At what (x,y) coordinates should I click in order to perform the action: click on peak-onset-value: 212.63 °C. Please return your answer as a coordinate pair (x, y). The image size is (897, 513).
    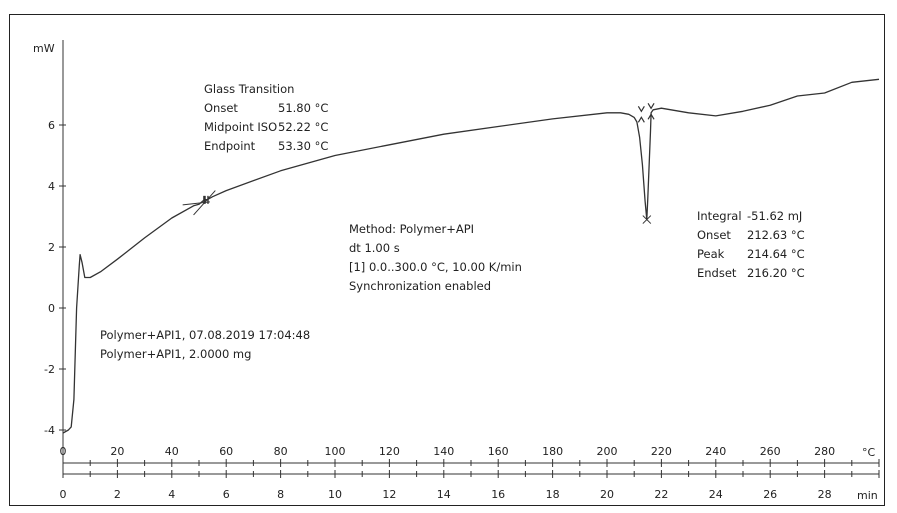
    Looking at the image, I should click on (776, 235).